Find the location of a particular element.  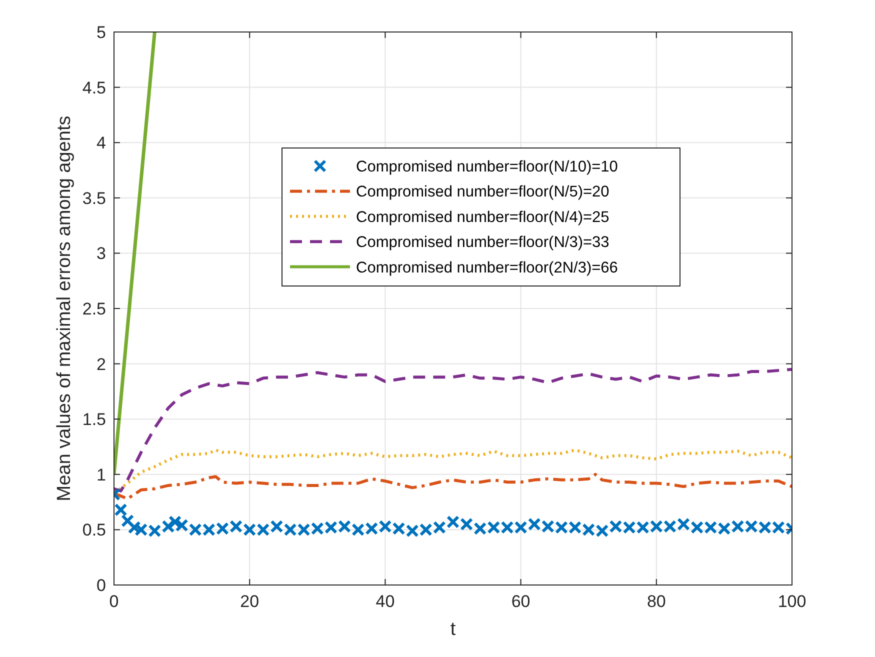

x-axis-title: t is located at coordinates (453, 629).